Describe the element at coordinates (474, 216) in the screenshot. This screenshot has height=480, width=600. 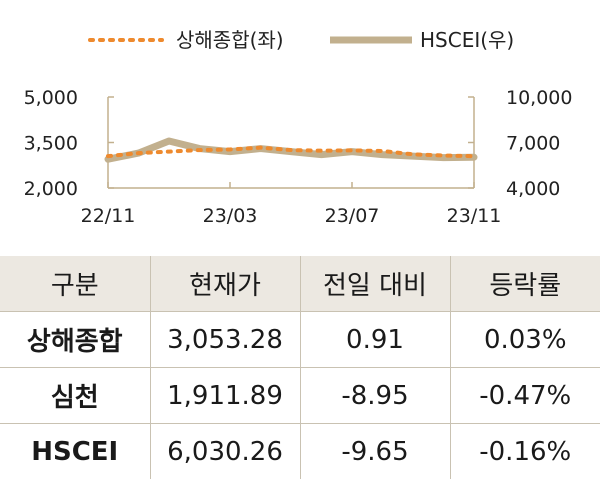
I see `x-tick-label: 23/11` at that location.